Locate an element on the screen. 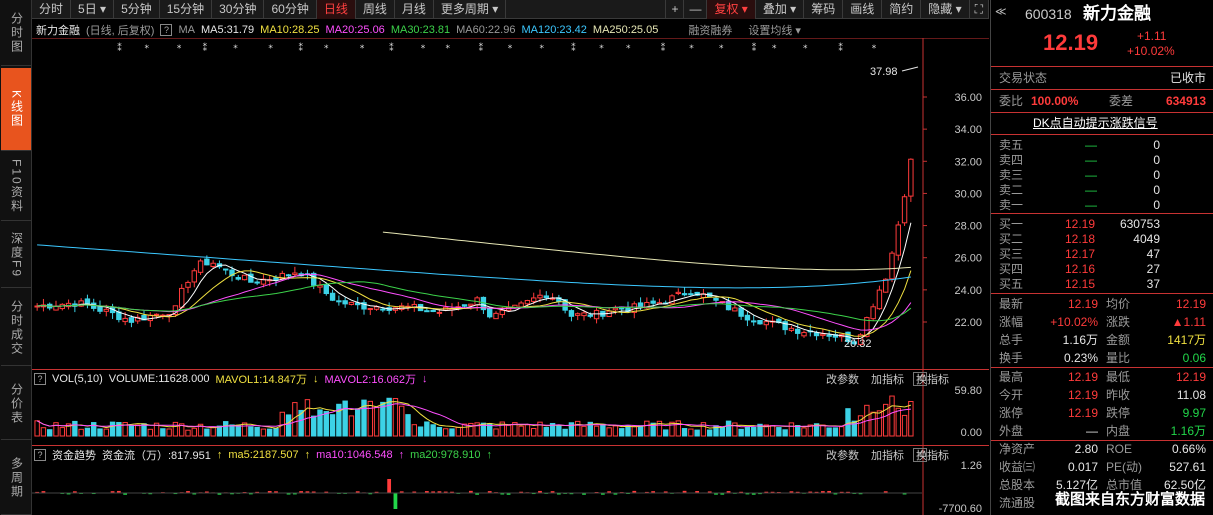  stat-row: 涨幅 +10.02% 涨跌 ▲1.11 is located at coordinates (1102, 322).